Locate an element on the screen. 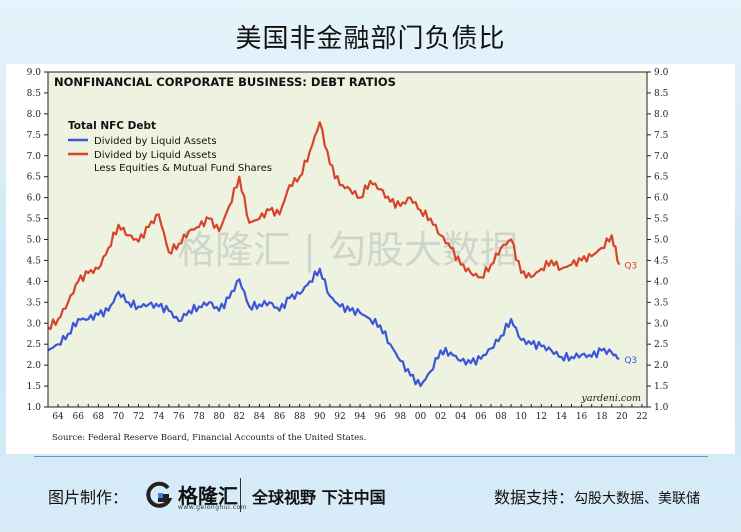 The height and width of the screenshot is (532, 741). x-tick-label: 08 is located at coordinates (501, 417).